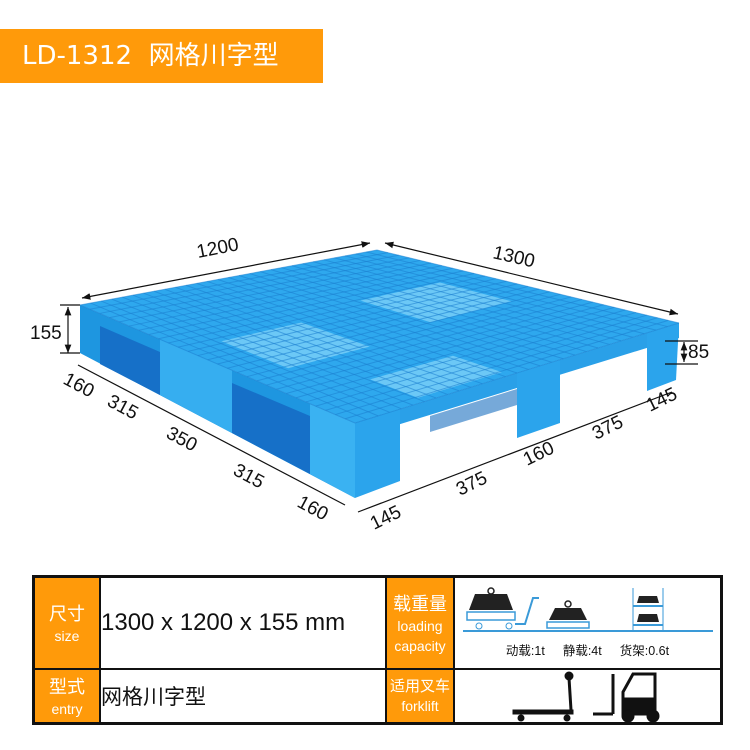 This screenshot has height=750, width=750. Describe the element at coordinates (313, 508) in the screenshot. I see `dim-left-5: 160` at that location.